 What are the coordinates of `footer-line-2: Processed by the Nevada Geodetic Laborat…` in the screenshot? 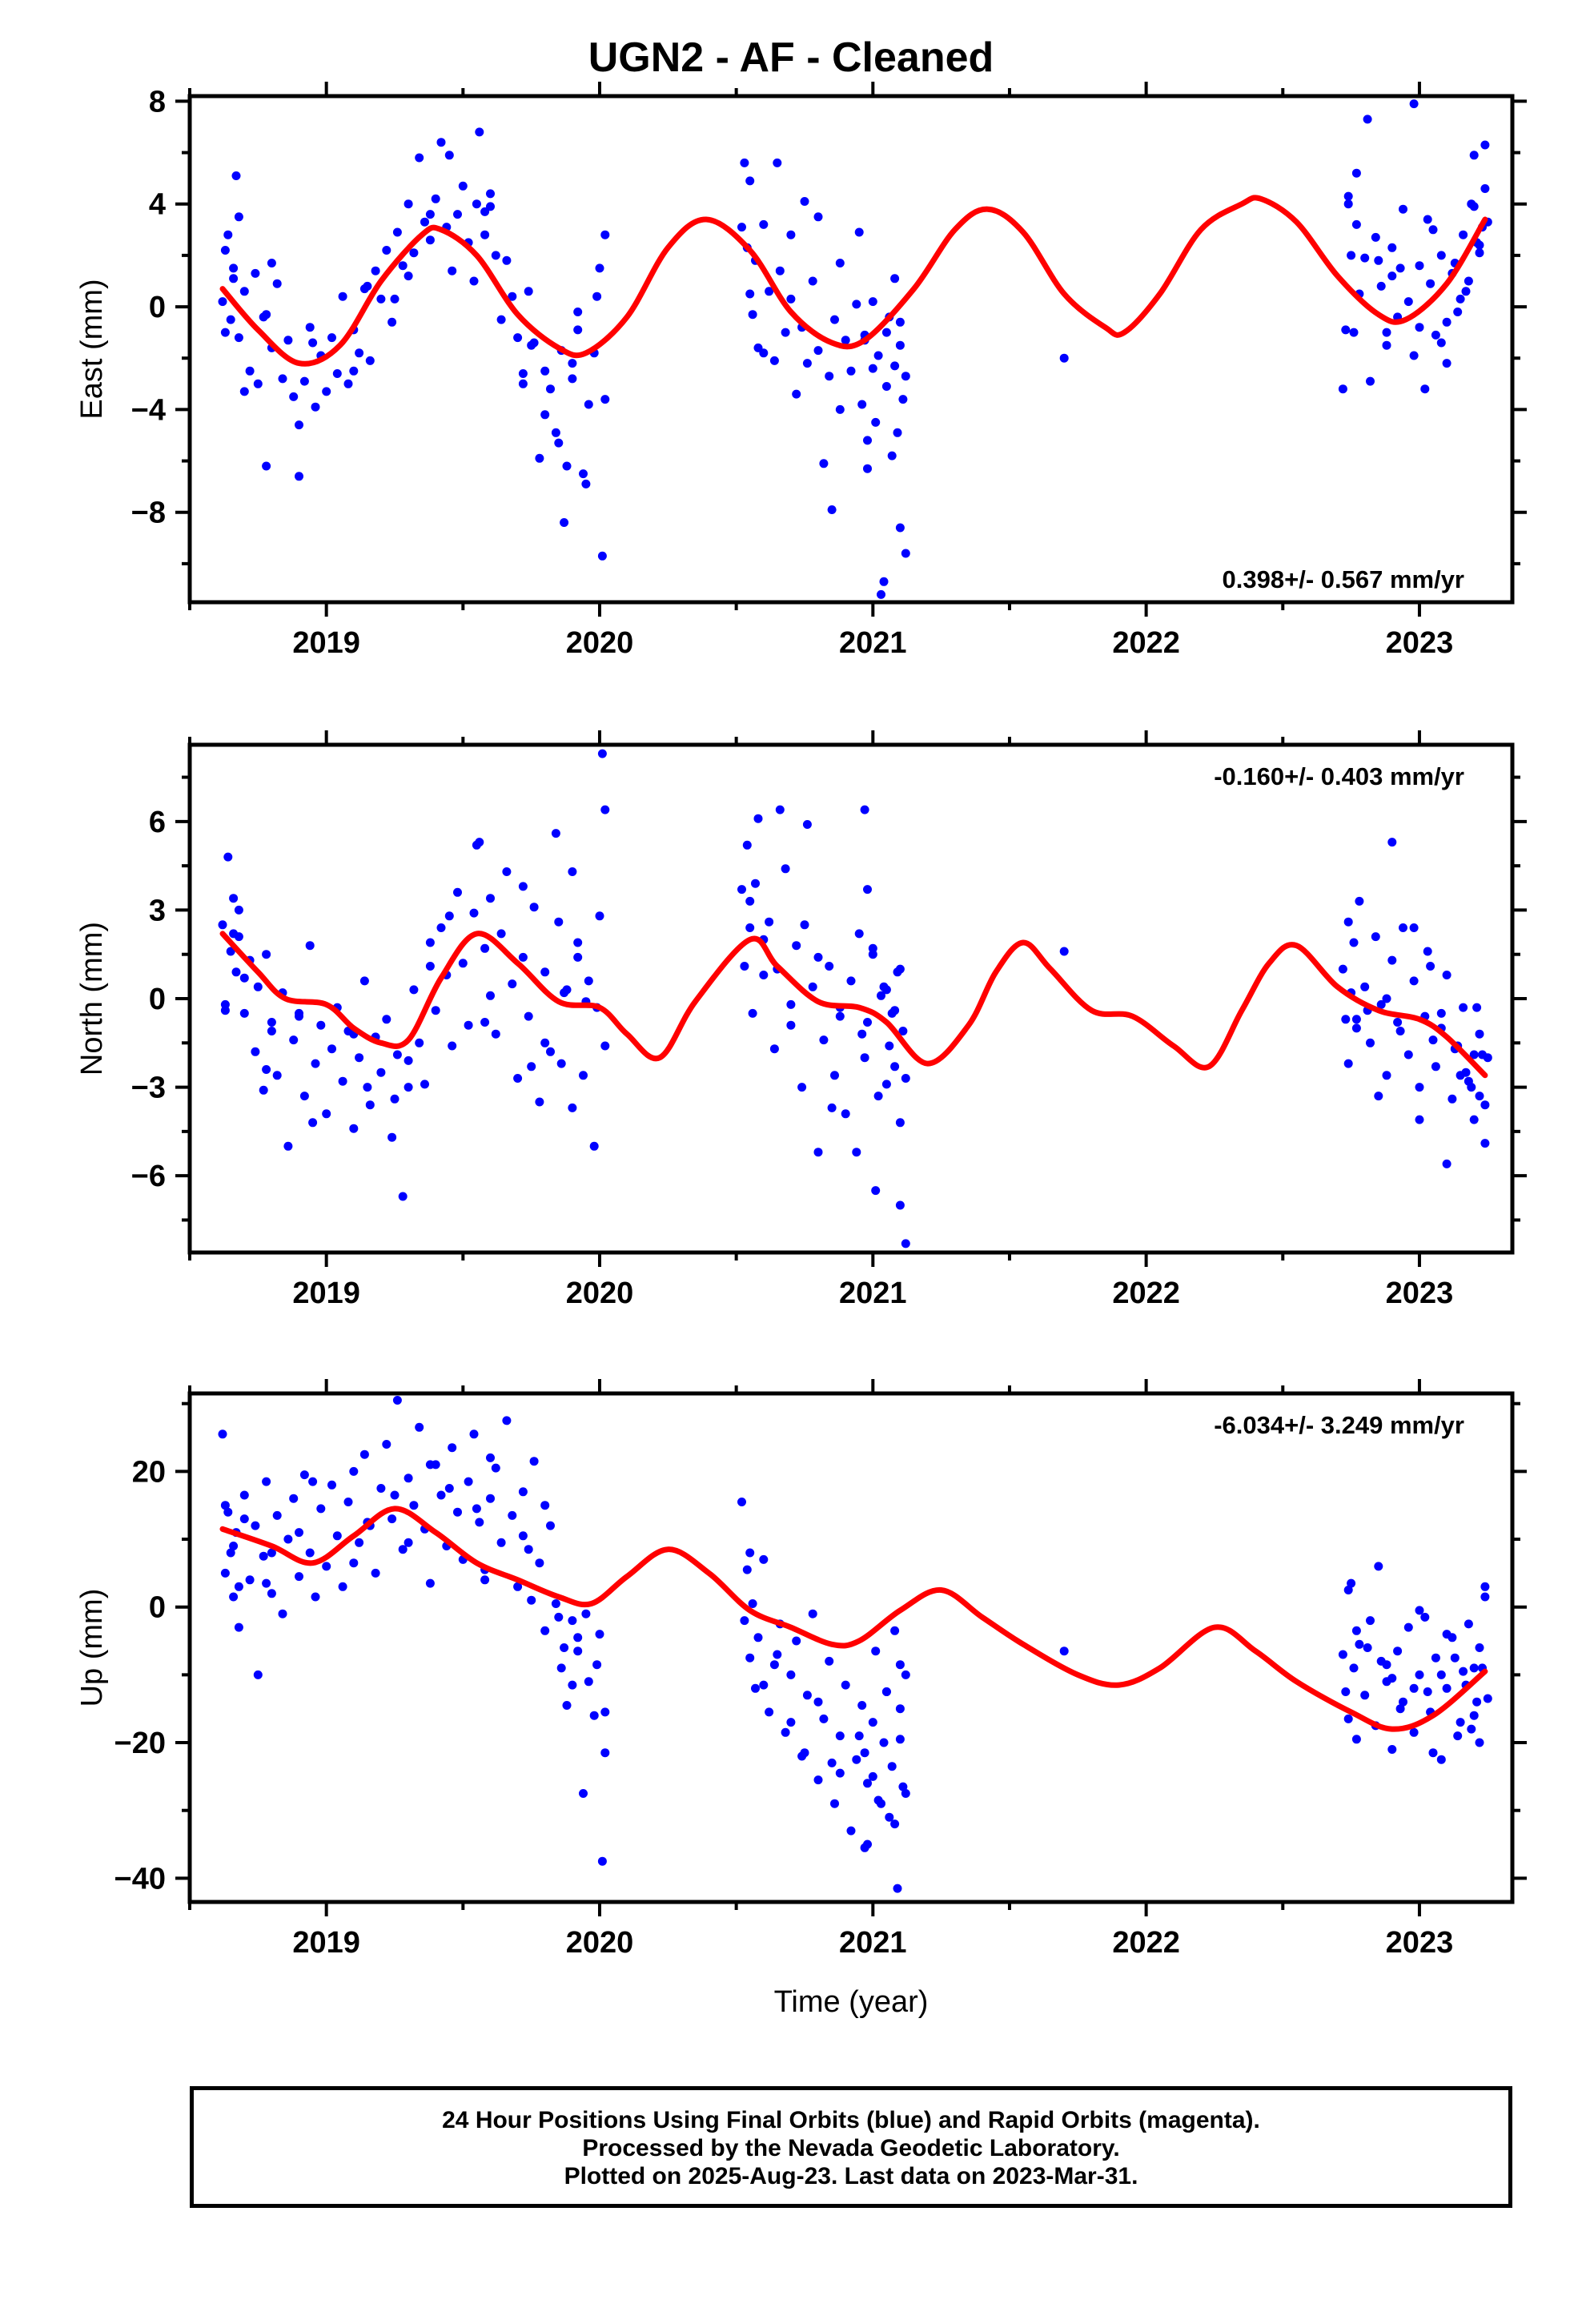 It's located at (851, 2148).